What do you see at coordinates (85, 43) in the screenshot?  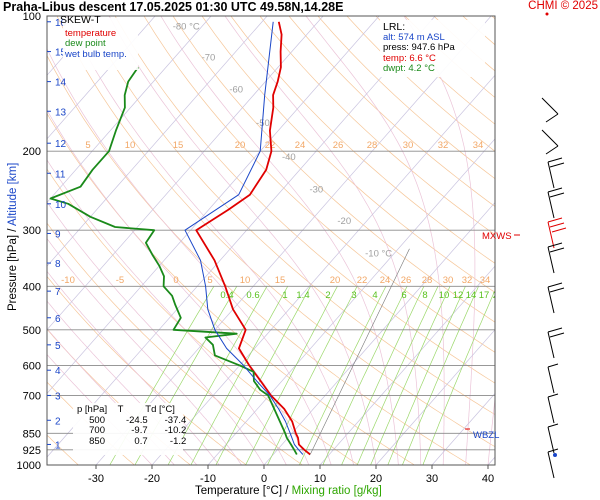 I see `legend-dew-point: dew point` at bounding box center [85, 43].